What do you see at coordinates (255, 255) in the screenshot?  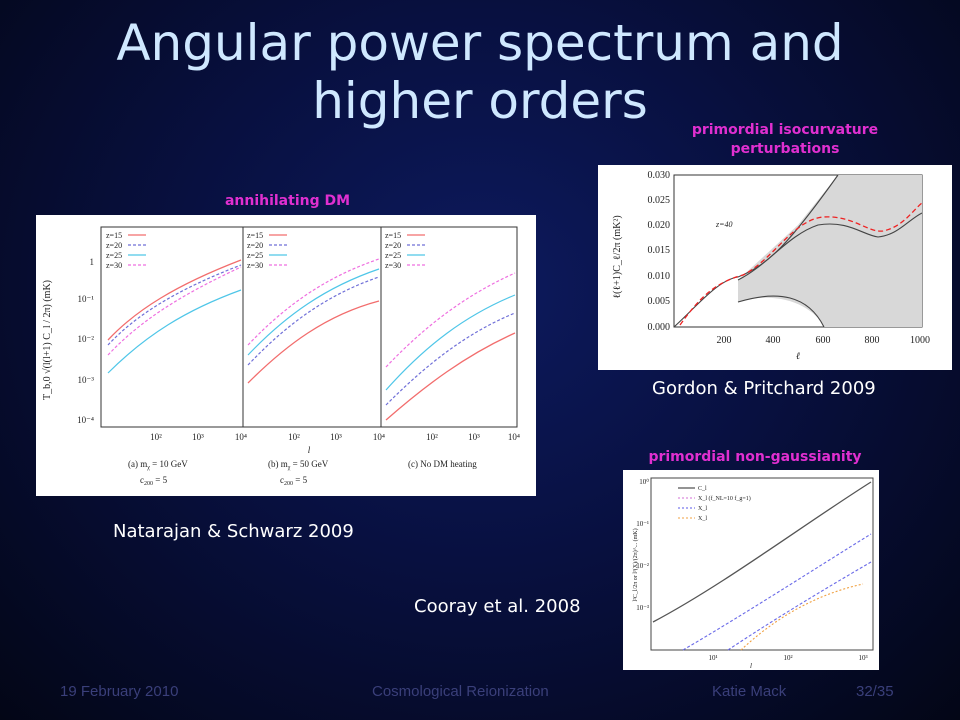 I see `legend-b-z25: z=25` at bounding box center [255, 255].